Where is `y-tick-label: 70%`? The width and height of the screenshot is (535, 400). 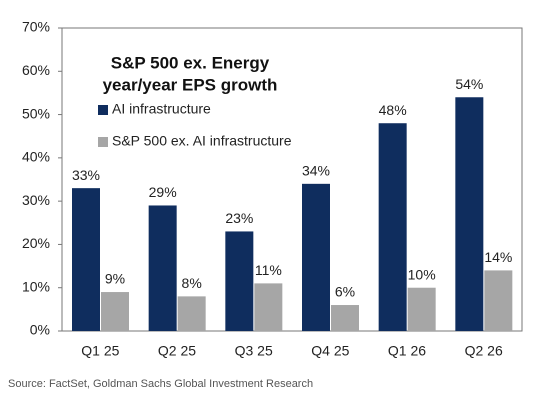 y-tick-label: 70% is located at coordinates (36, 27).